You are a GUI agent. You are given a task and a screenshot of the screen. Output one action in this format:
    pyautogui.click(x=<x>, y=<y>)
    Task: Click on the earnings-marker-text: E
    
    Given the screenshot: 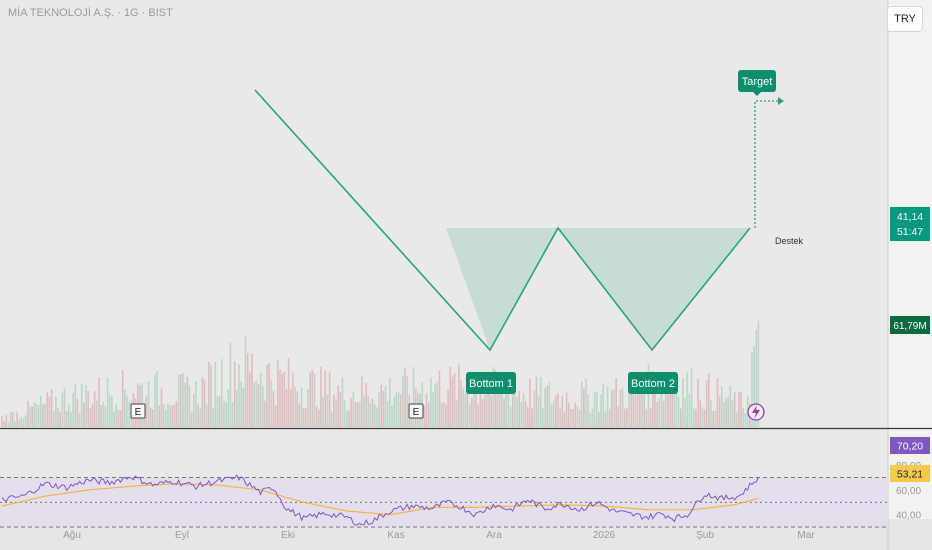 What is the action you would take?
    pyautogui.click(x=138, y=412)
    